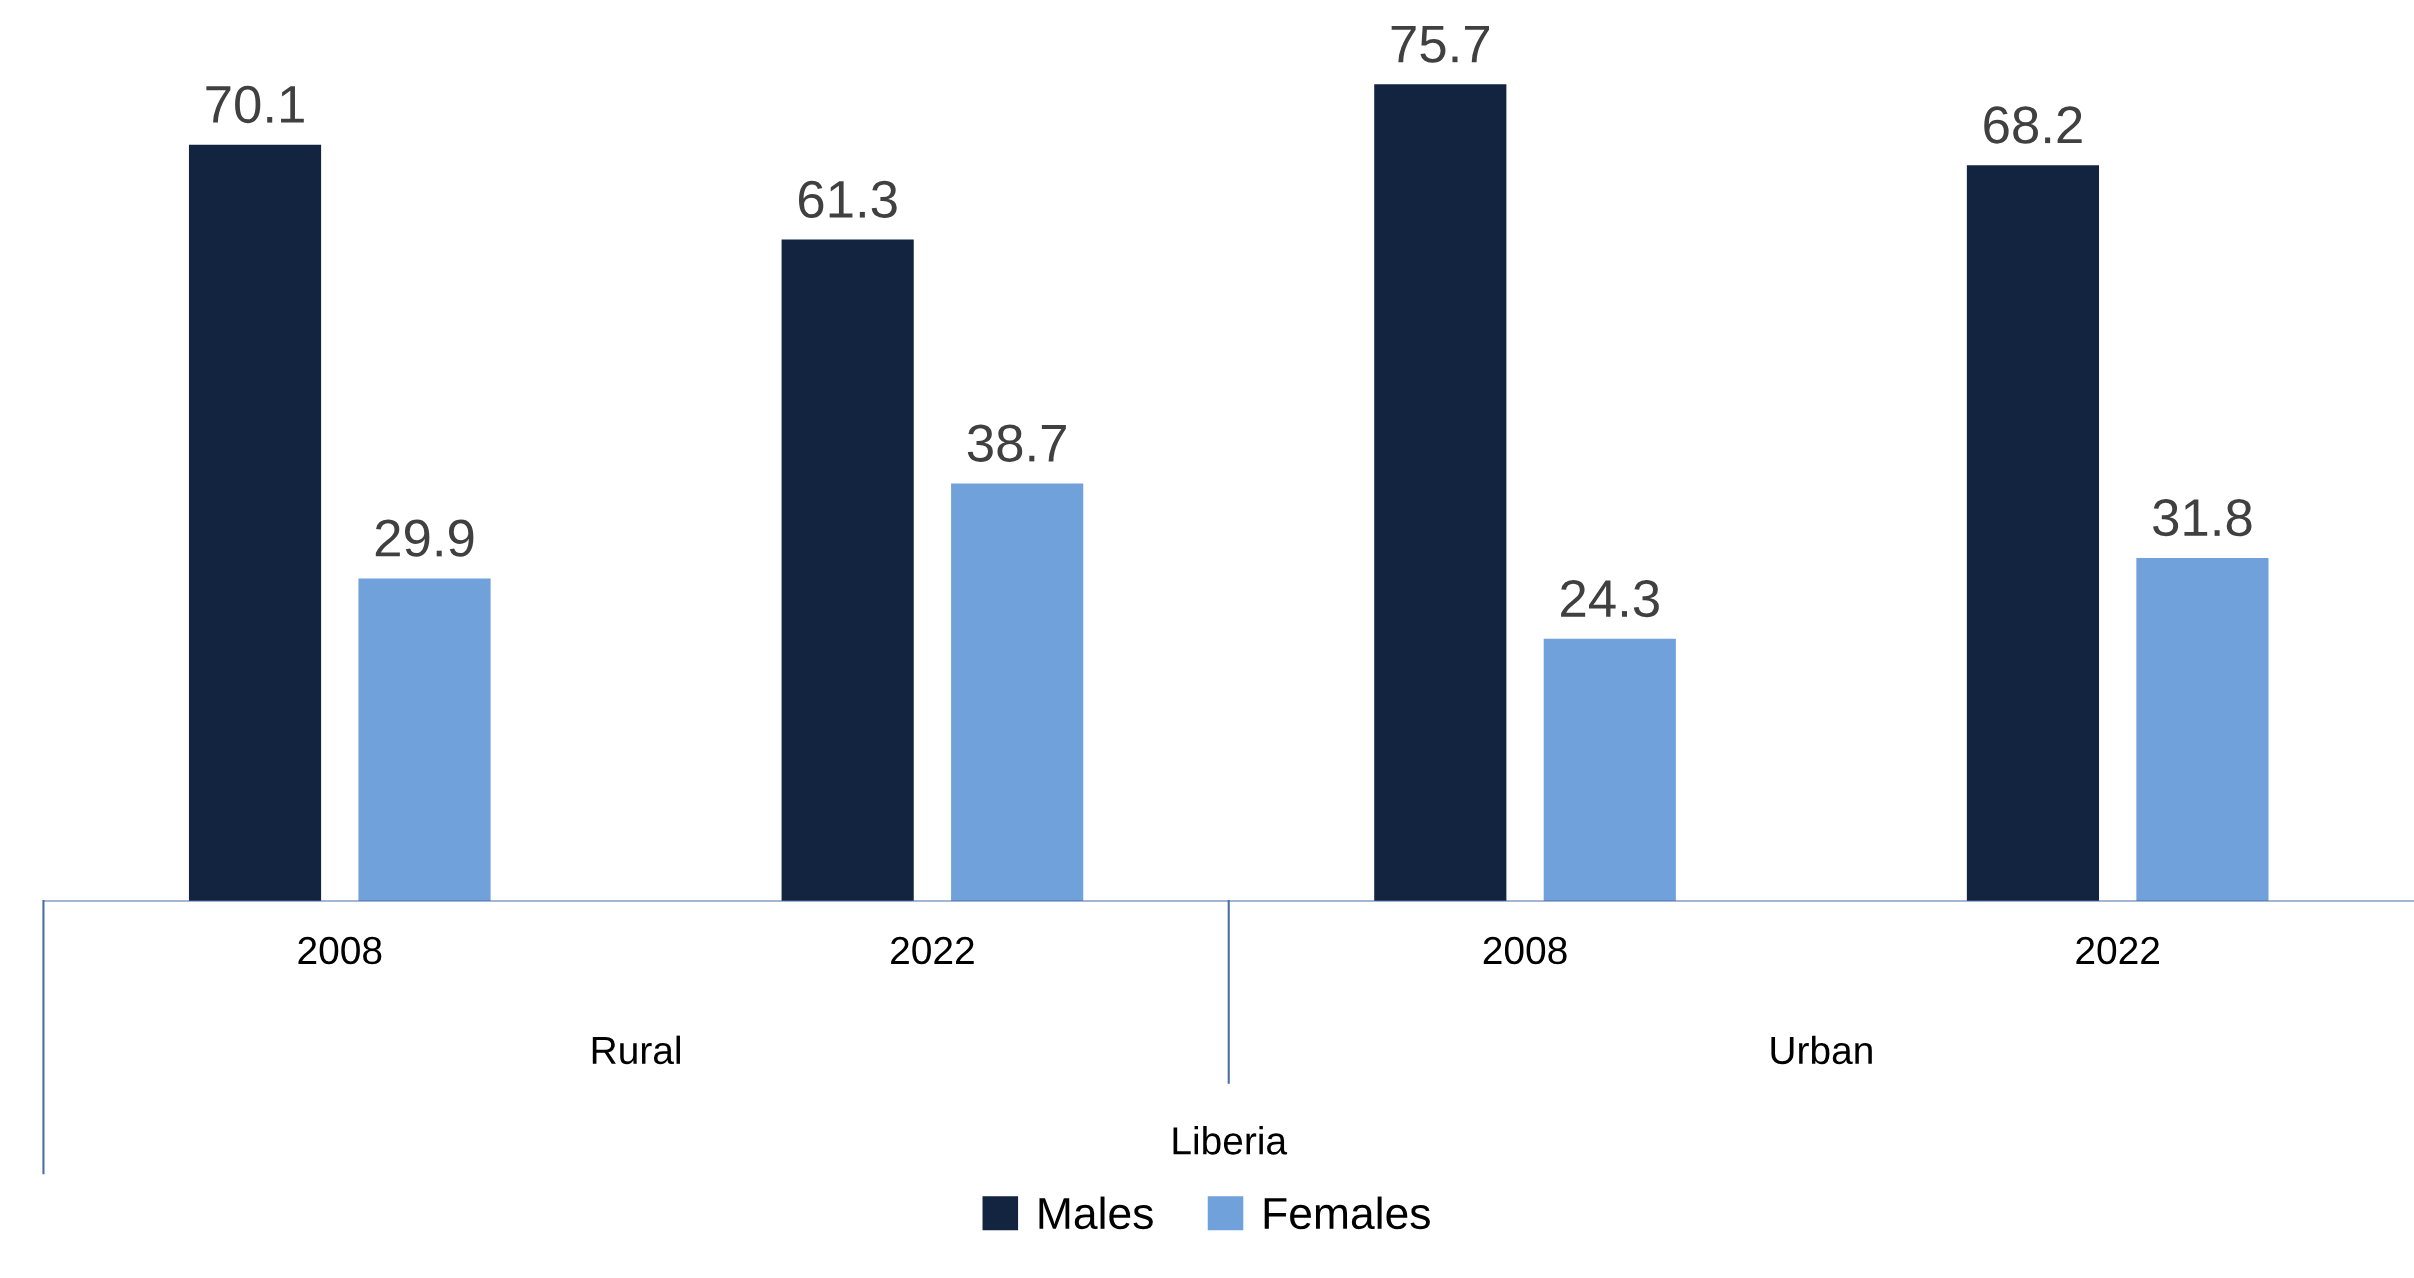 The width and height of the screenshot is (2414, 1278). Describe the element at coordinates (1096, 1213) in the screenshot. I see `legend-label: Males` at that location.